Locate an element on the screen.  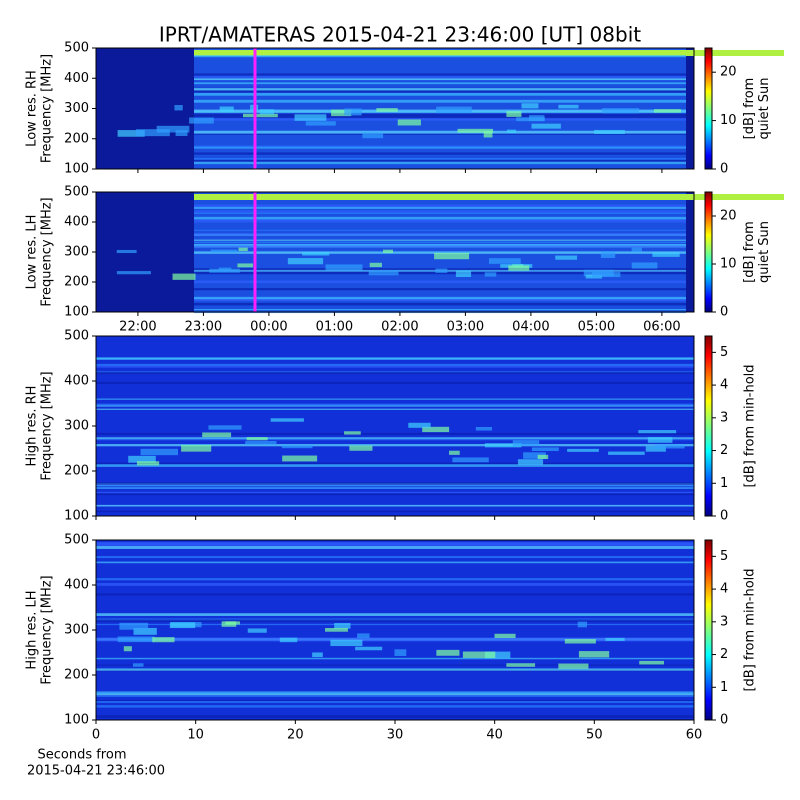
spectrogram-gap is located at coordinates (690, 108).